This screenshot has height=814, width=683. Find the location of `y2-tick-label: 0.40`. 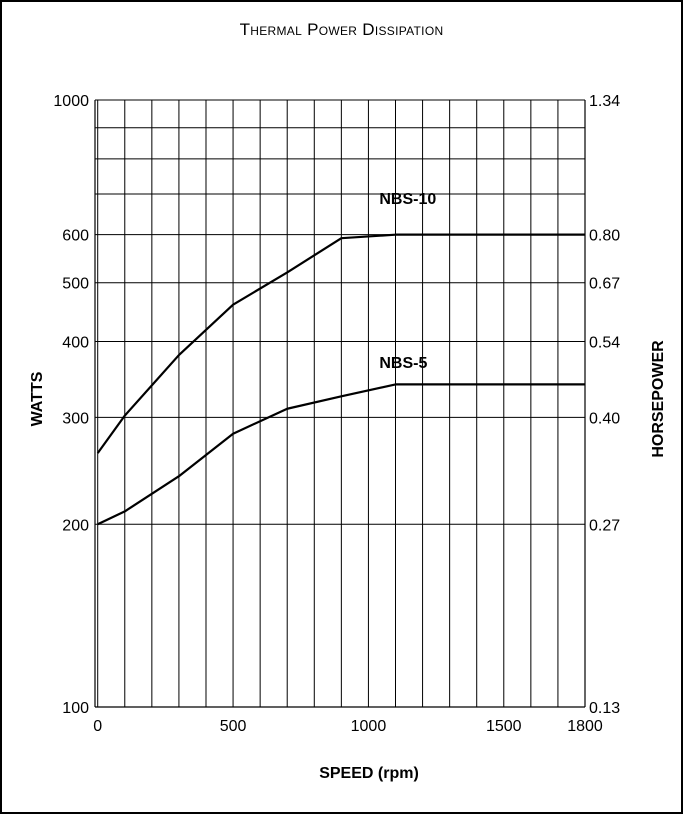

y2-tick-label: 0.40 is located at coordinates (604, 418).